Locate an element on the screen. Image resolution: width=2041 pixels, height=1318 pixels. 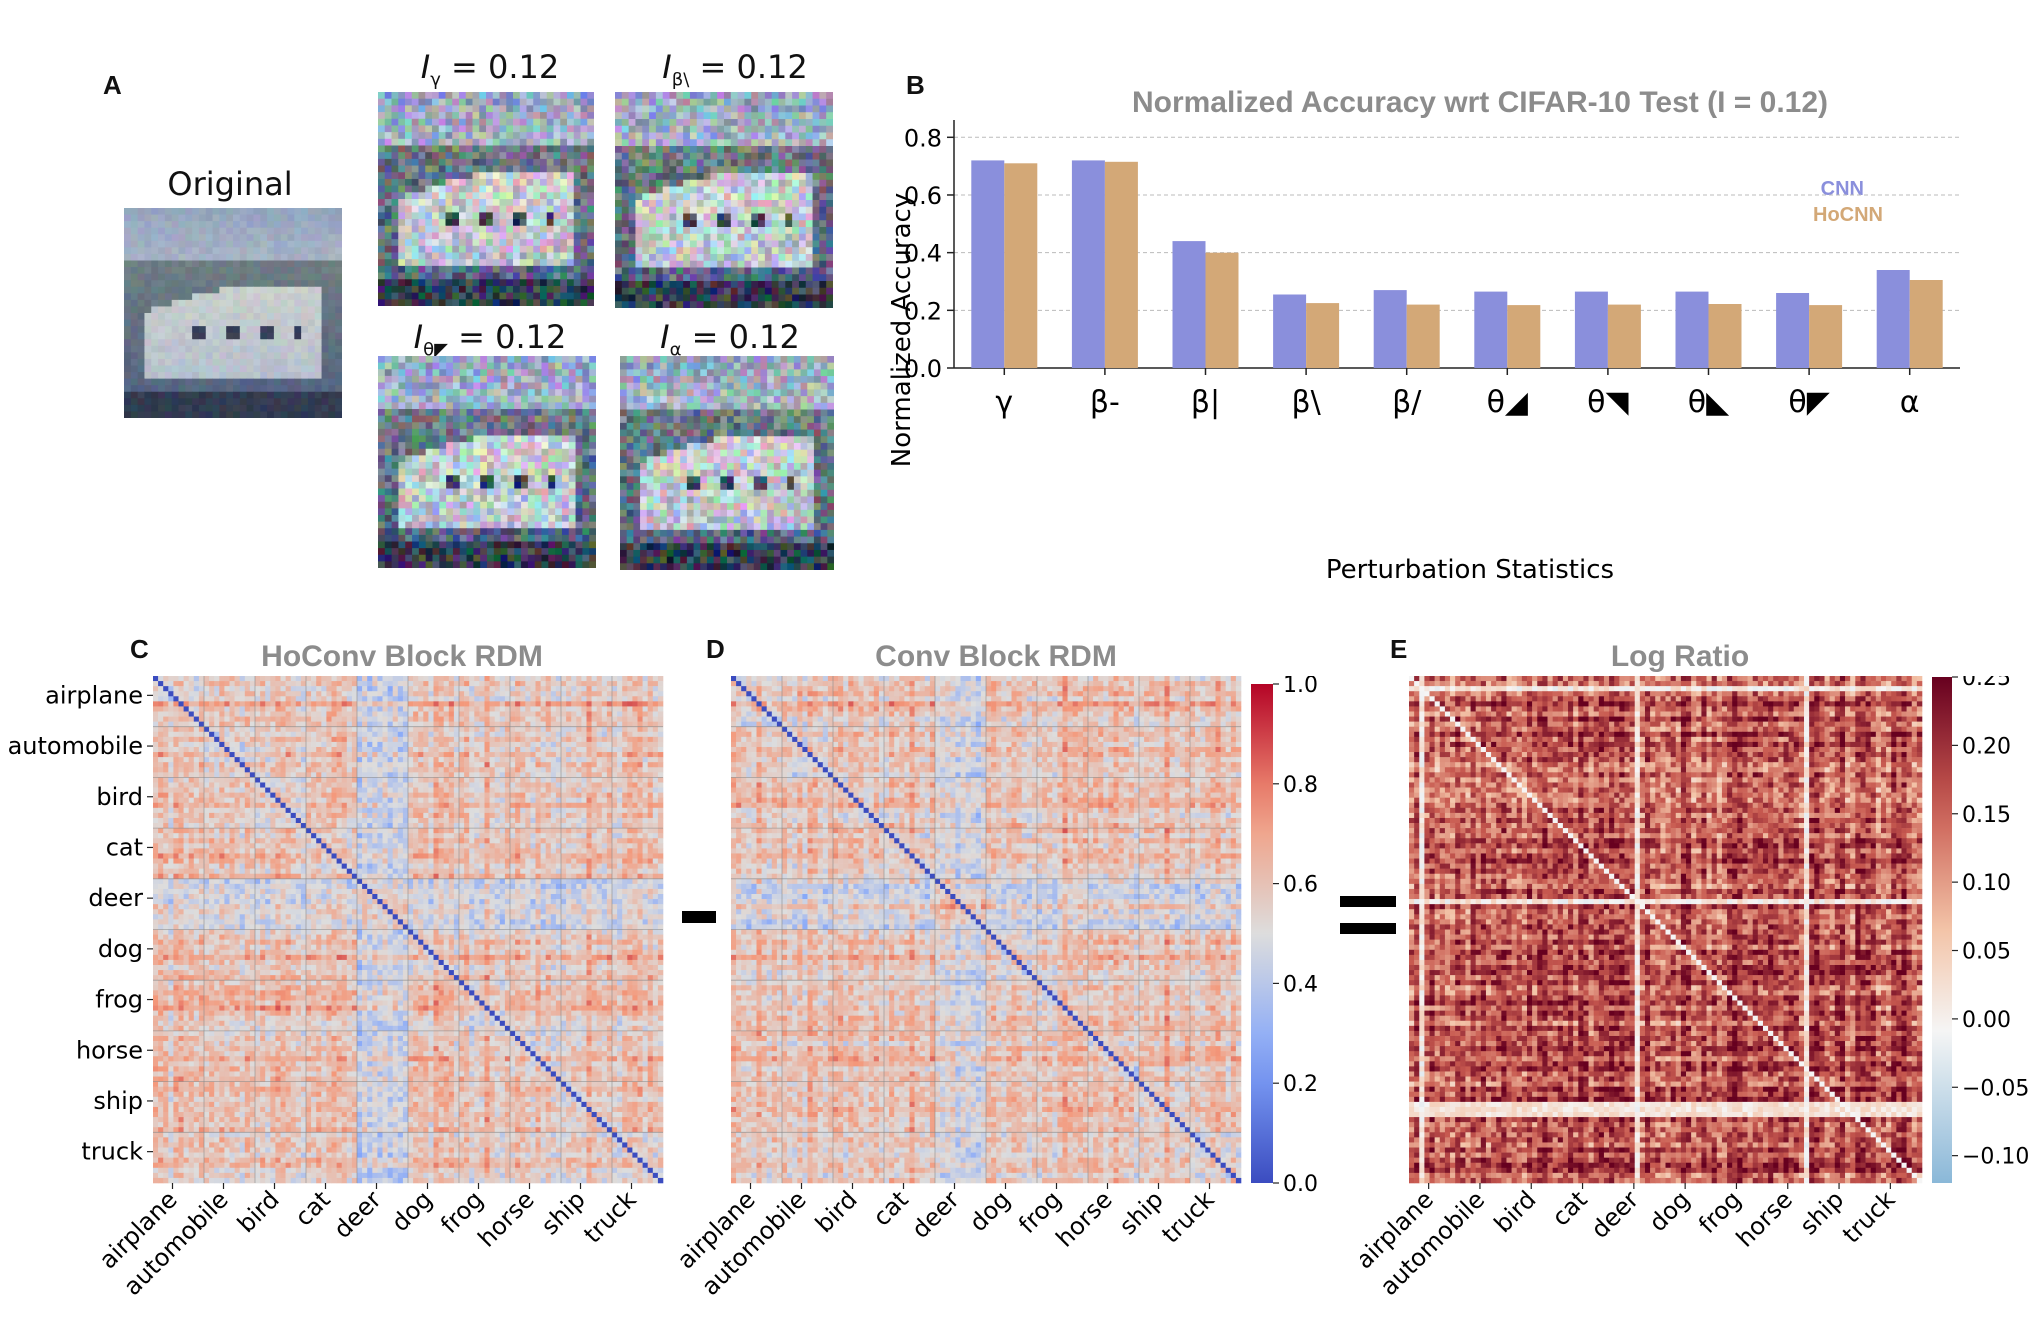
x-tick-label: θ◣ is located at coordinates (1708, 402).